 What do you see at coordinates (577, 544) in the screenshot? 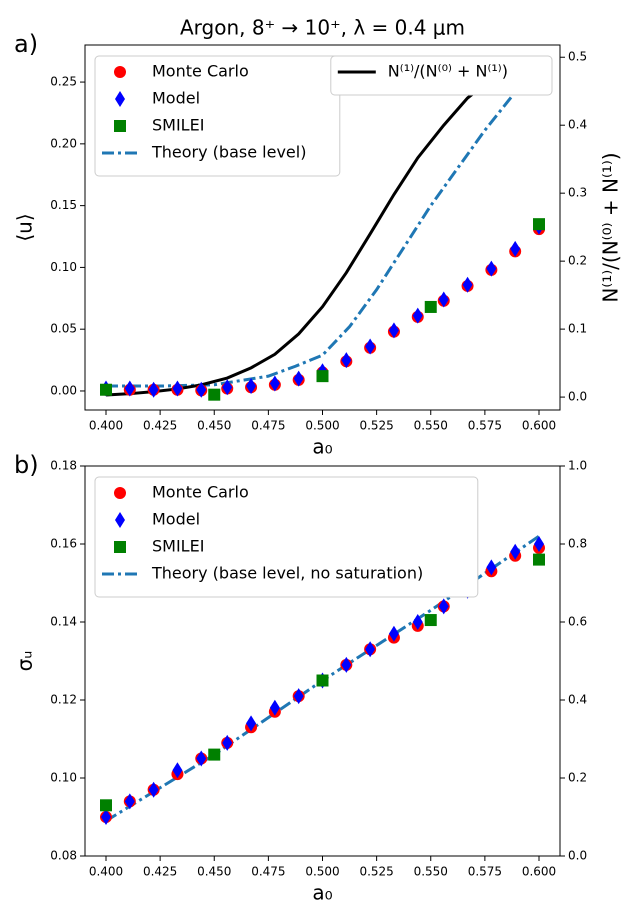
I see `y2-tick-label: 0.8` at bounding box center [577, 544].